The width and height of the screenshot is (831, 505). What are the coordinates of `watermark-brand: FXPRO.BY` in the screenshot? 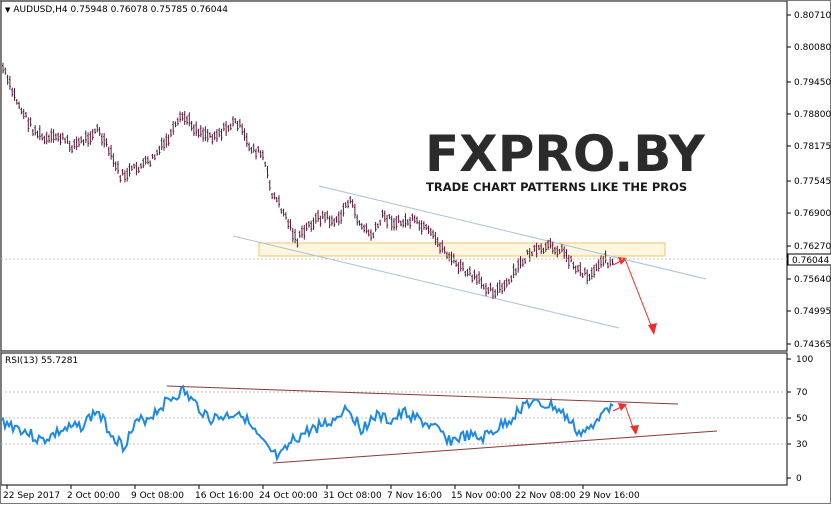 It's located at (565, 154).